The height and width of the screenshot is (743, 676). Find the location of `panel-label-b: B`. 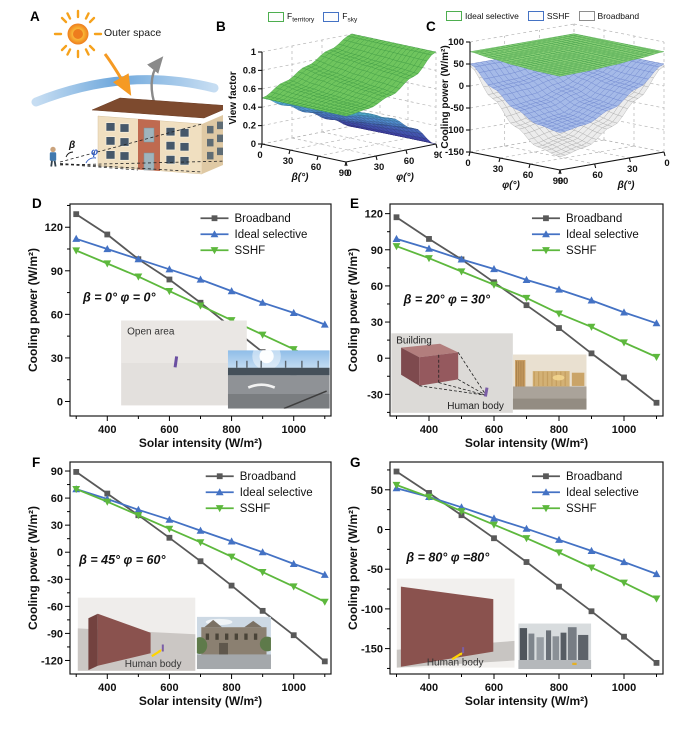

panel-label-b: B is located at coordinates (221, 26).